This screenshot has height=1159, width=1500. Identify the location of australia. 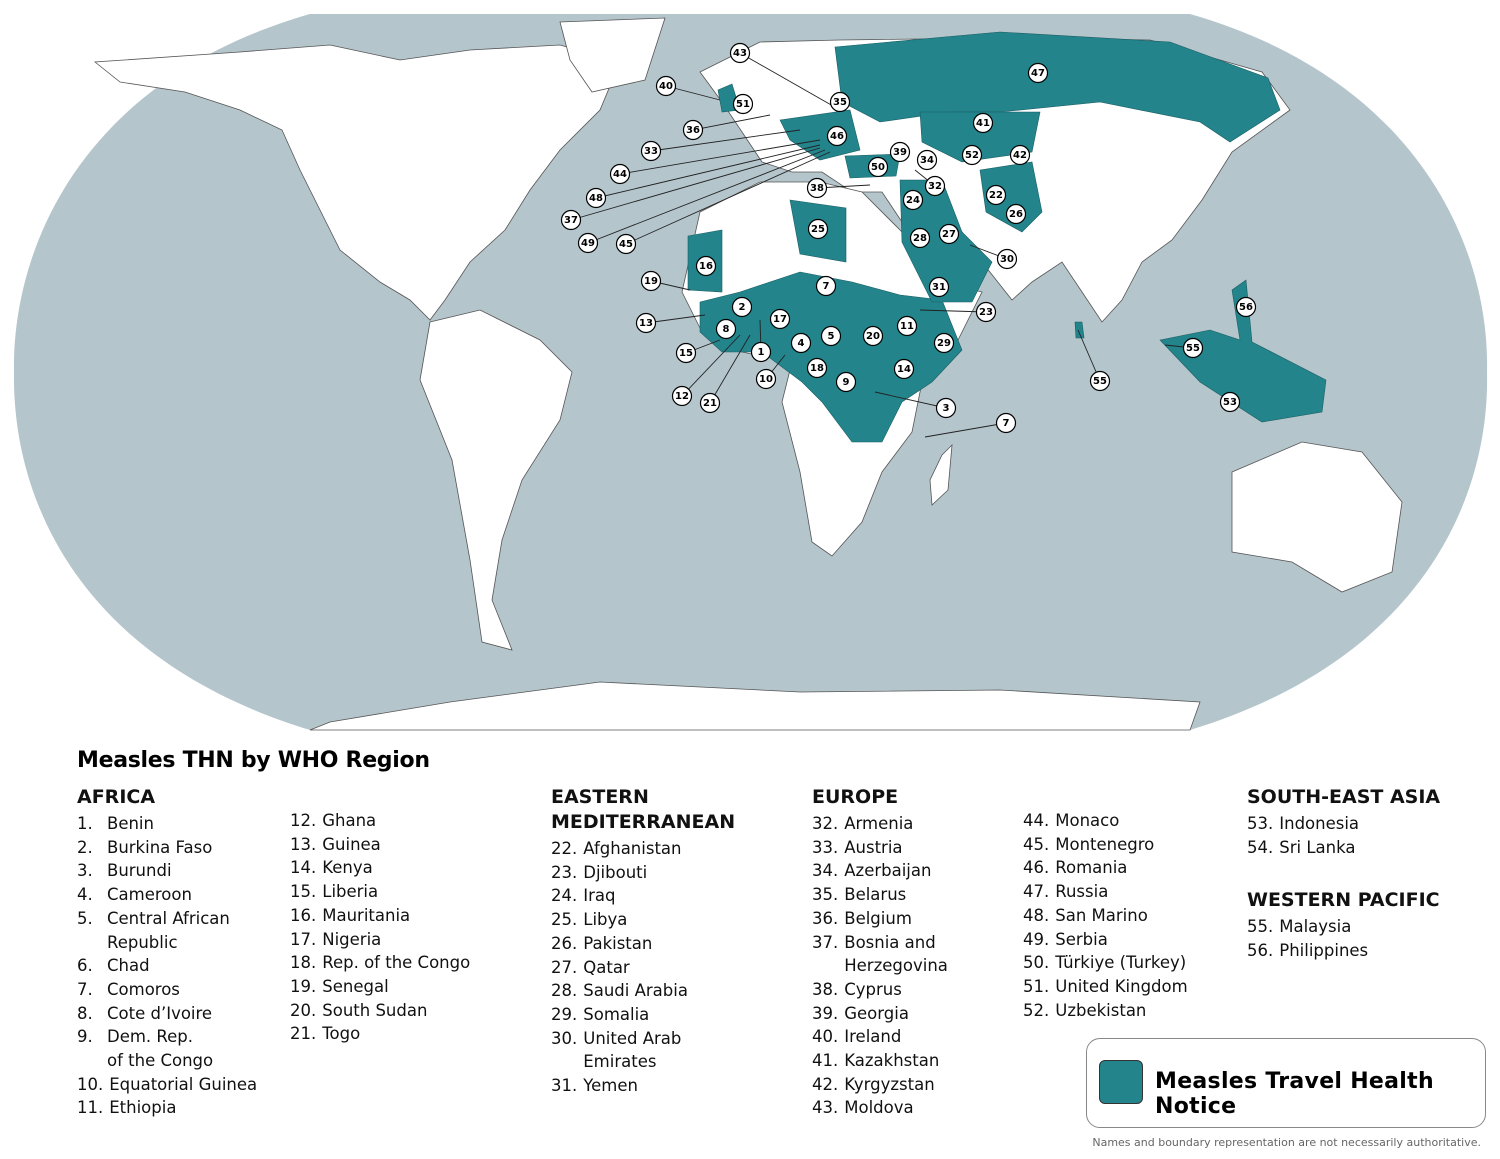
(1317, 517).